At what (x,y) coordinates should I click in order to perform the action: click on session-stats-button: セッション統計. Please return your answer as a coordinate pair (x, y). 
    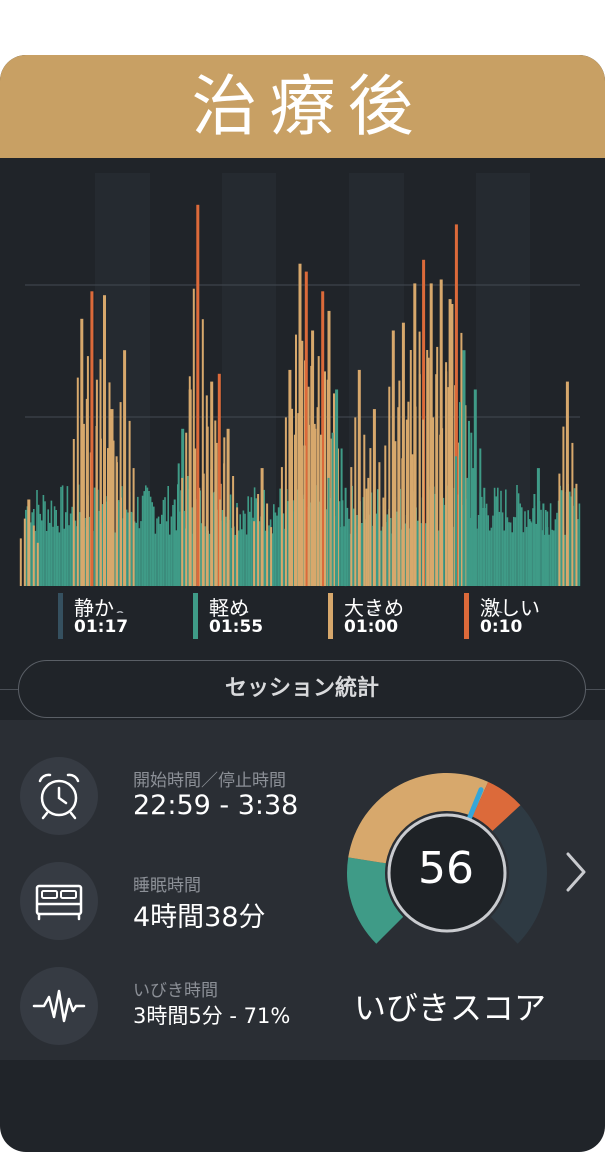
    Looking at the image, I should click on (302, 689).